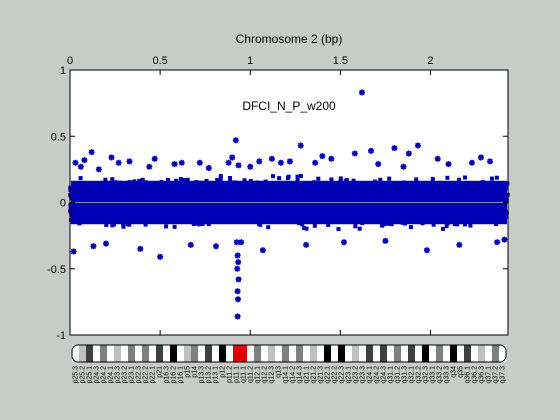 This screenshot has width=560, height=420. What do you see at coordinates (174, 375) in the screenshot?
I see `ideogram-band-label: p16.2` at bounding box center [174, 375].